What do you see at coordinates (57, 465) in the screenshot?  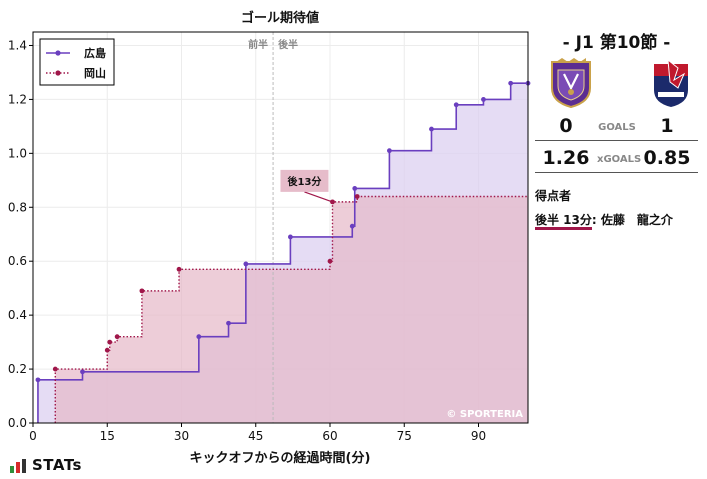 I see `brand-name: STATs` at bounding box center [57, 465].